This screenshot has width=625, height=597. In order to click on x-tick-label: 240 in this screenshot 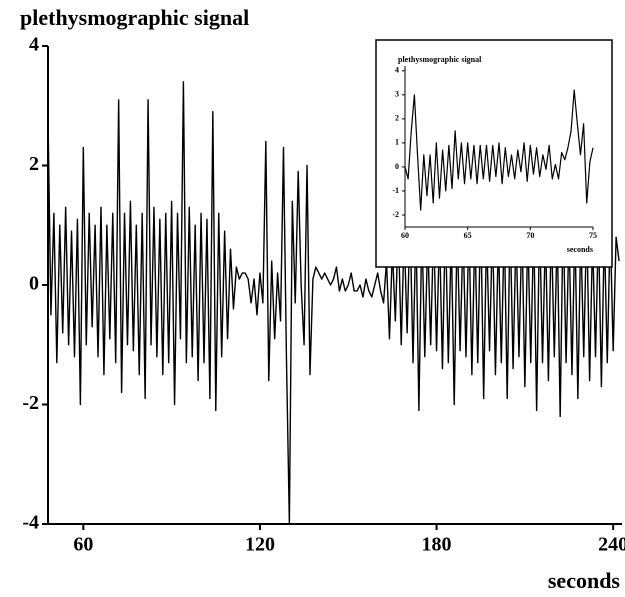, I will do `click(611, 545)`.